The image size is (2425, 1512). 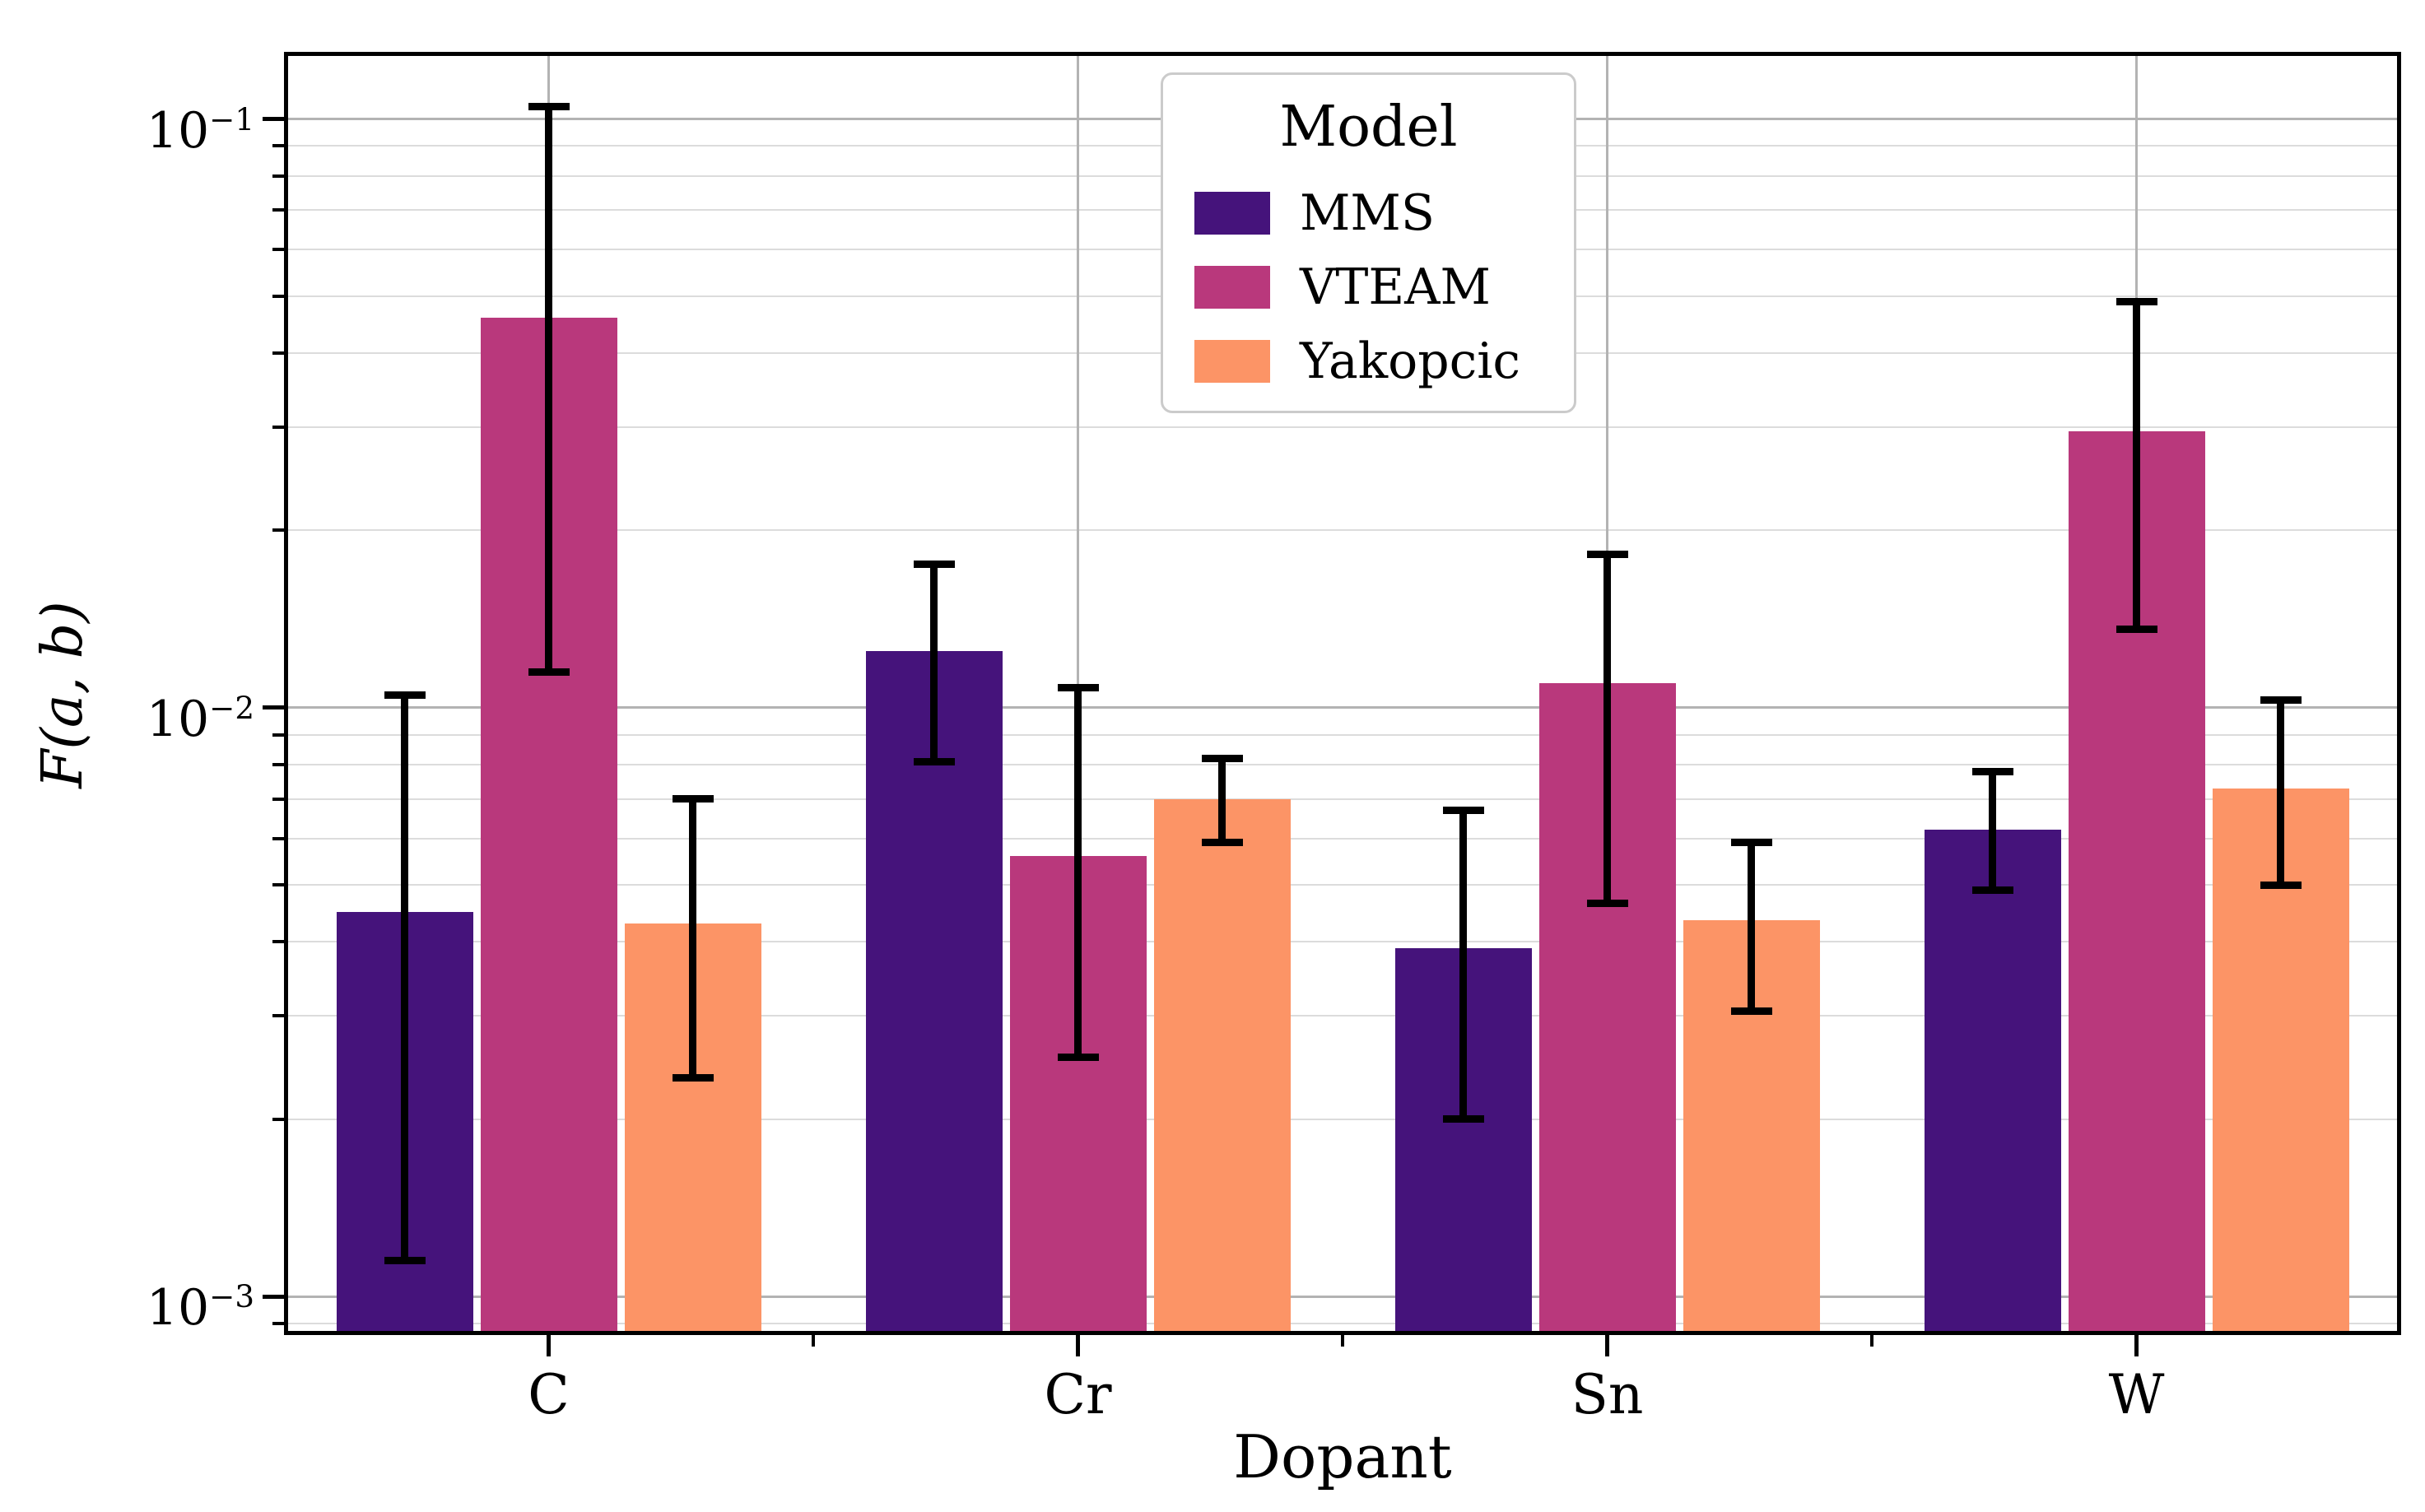 I want to click on errorbar-cap-top-VTEAM-C, so click(x=549, y=106).